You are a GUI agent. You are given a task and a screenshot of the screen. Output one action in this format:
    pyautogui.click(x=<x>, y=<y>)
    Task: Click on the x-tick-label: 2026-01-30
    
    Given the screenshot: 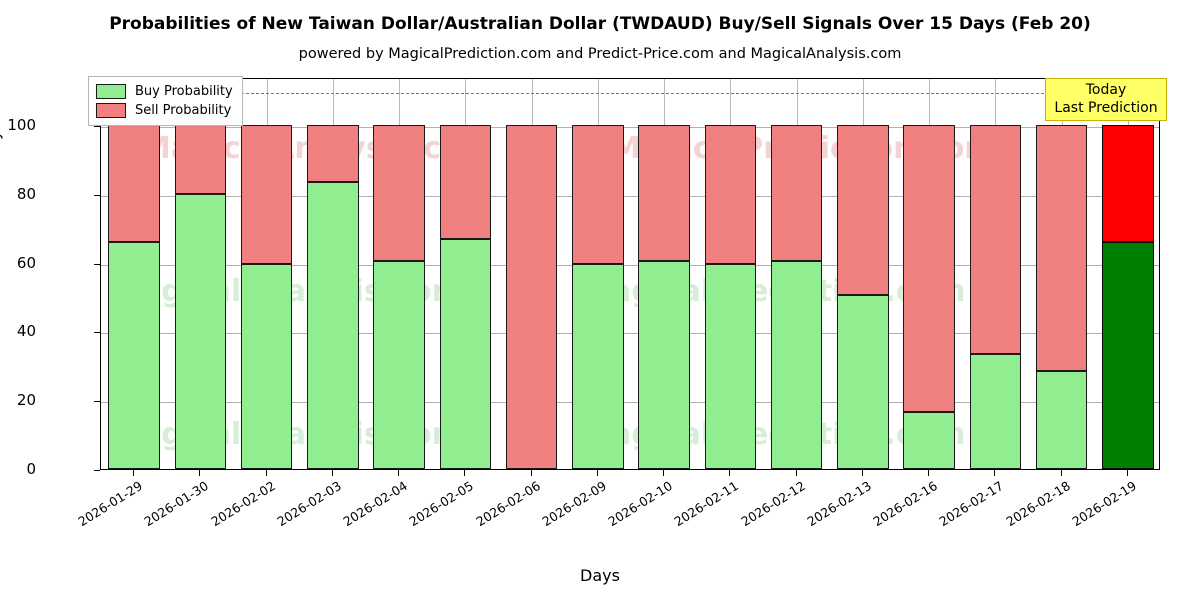 What is the action you would take?
    pyautogui.click(x=176, y=504)
    